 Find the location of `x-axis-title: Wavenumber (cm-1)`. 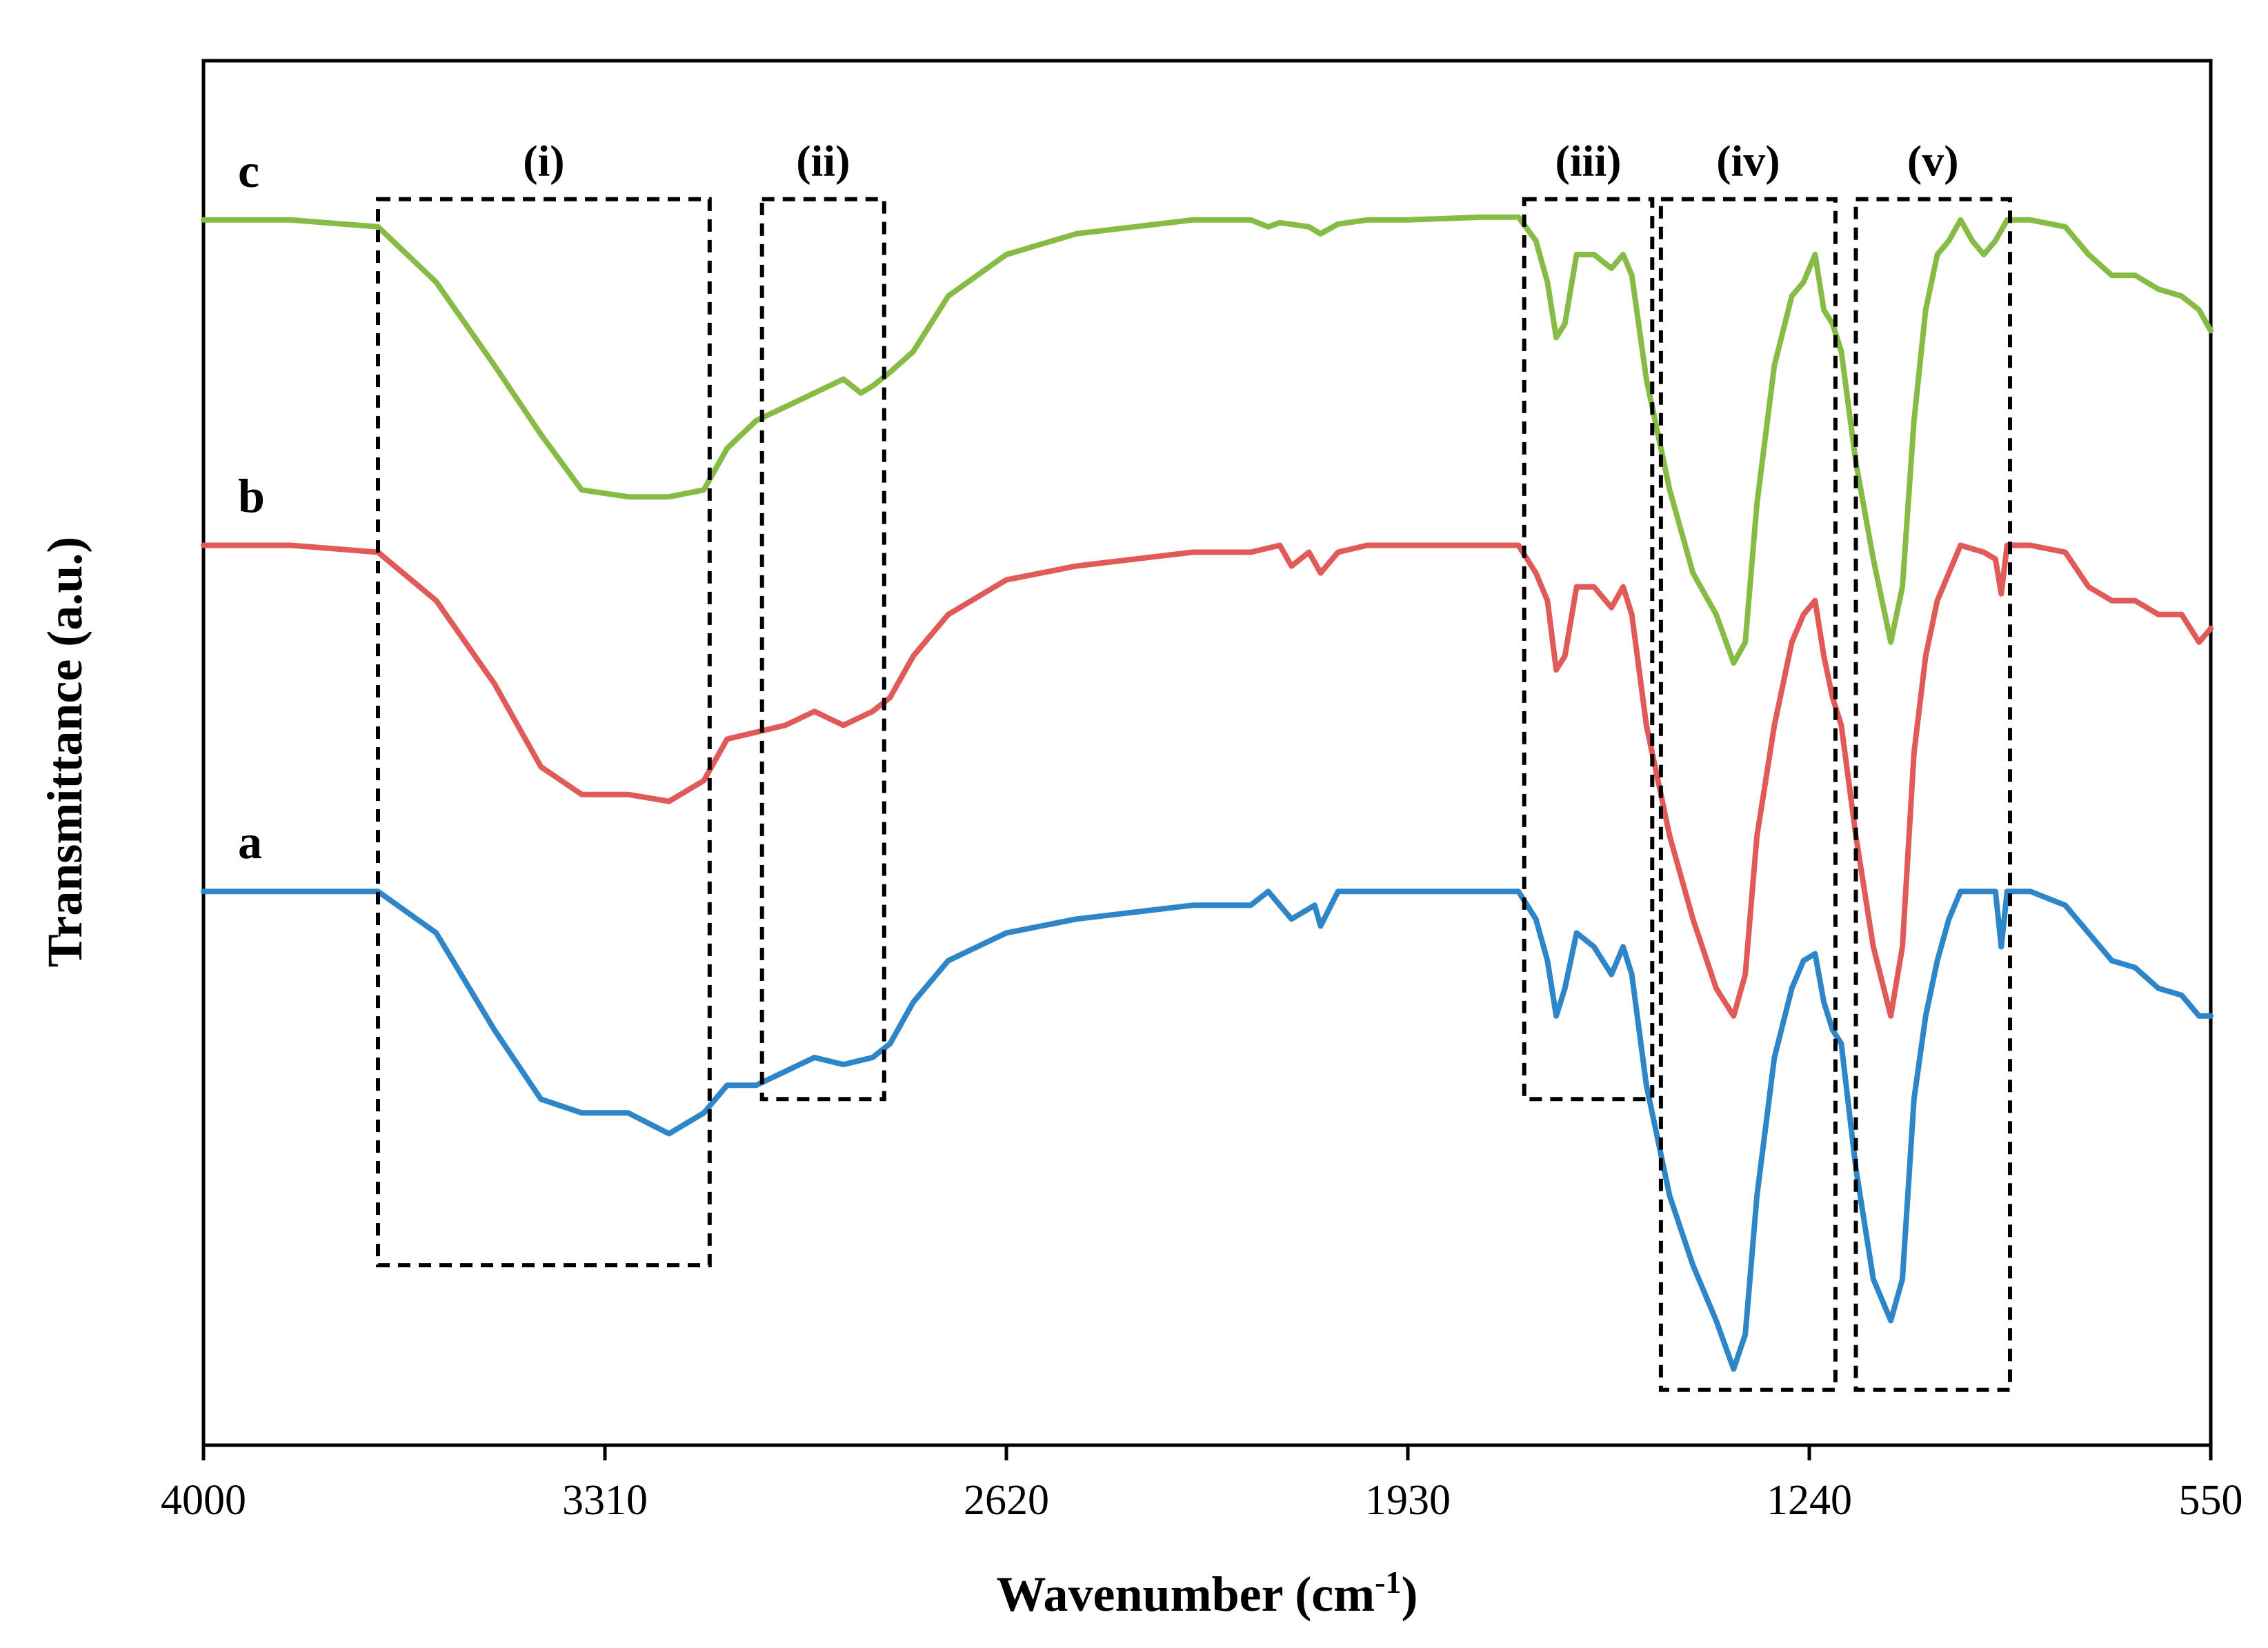

x-axis-title: Wavenumber (cm-1) is located at coordinates (1207, 1593).